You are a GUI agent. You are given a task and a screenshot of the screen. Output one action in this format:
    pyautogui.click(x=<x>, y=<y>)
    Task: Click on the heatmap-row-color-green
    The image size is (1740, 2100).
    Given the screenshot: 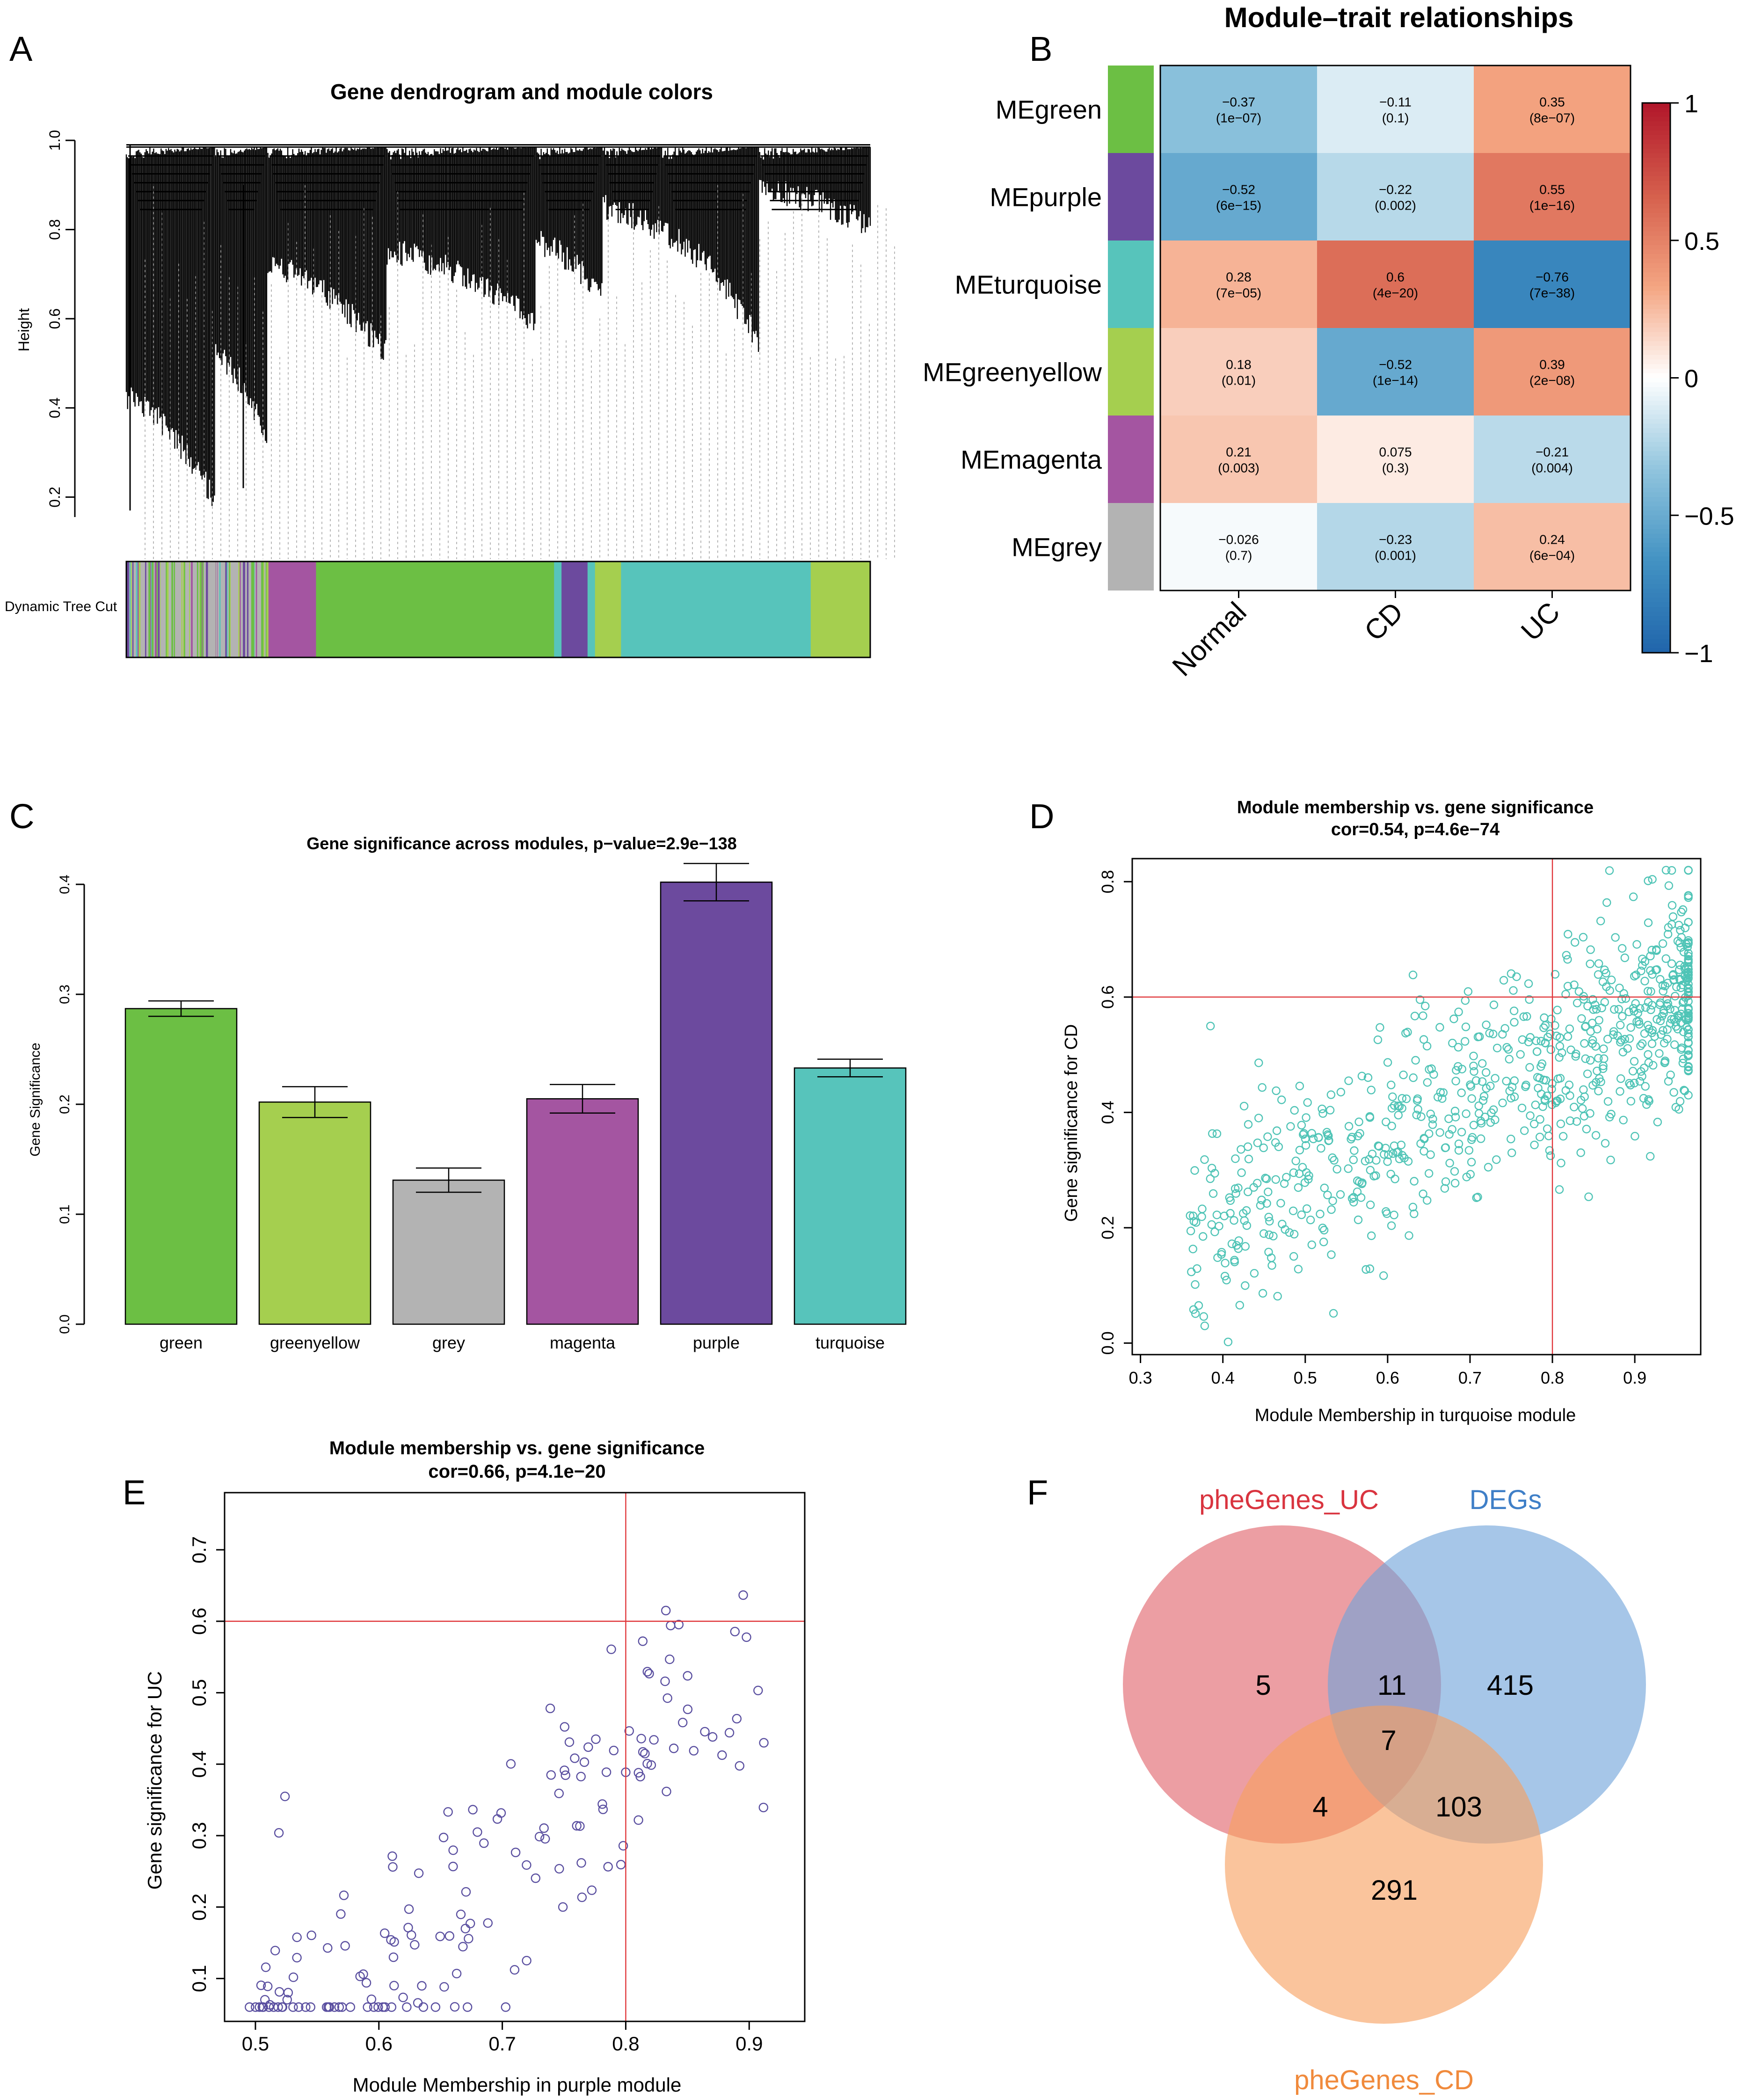 What is the action you would take?
    pyautogui.click(x=1131, y=109)
    